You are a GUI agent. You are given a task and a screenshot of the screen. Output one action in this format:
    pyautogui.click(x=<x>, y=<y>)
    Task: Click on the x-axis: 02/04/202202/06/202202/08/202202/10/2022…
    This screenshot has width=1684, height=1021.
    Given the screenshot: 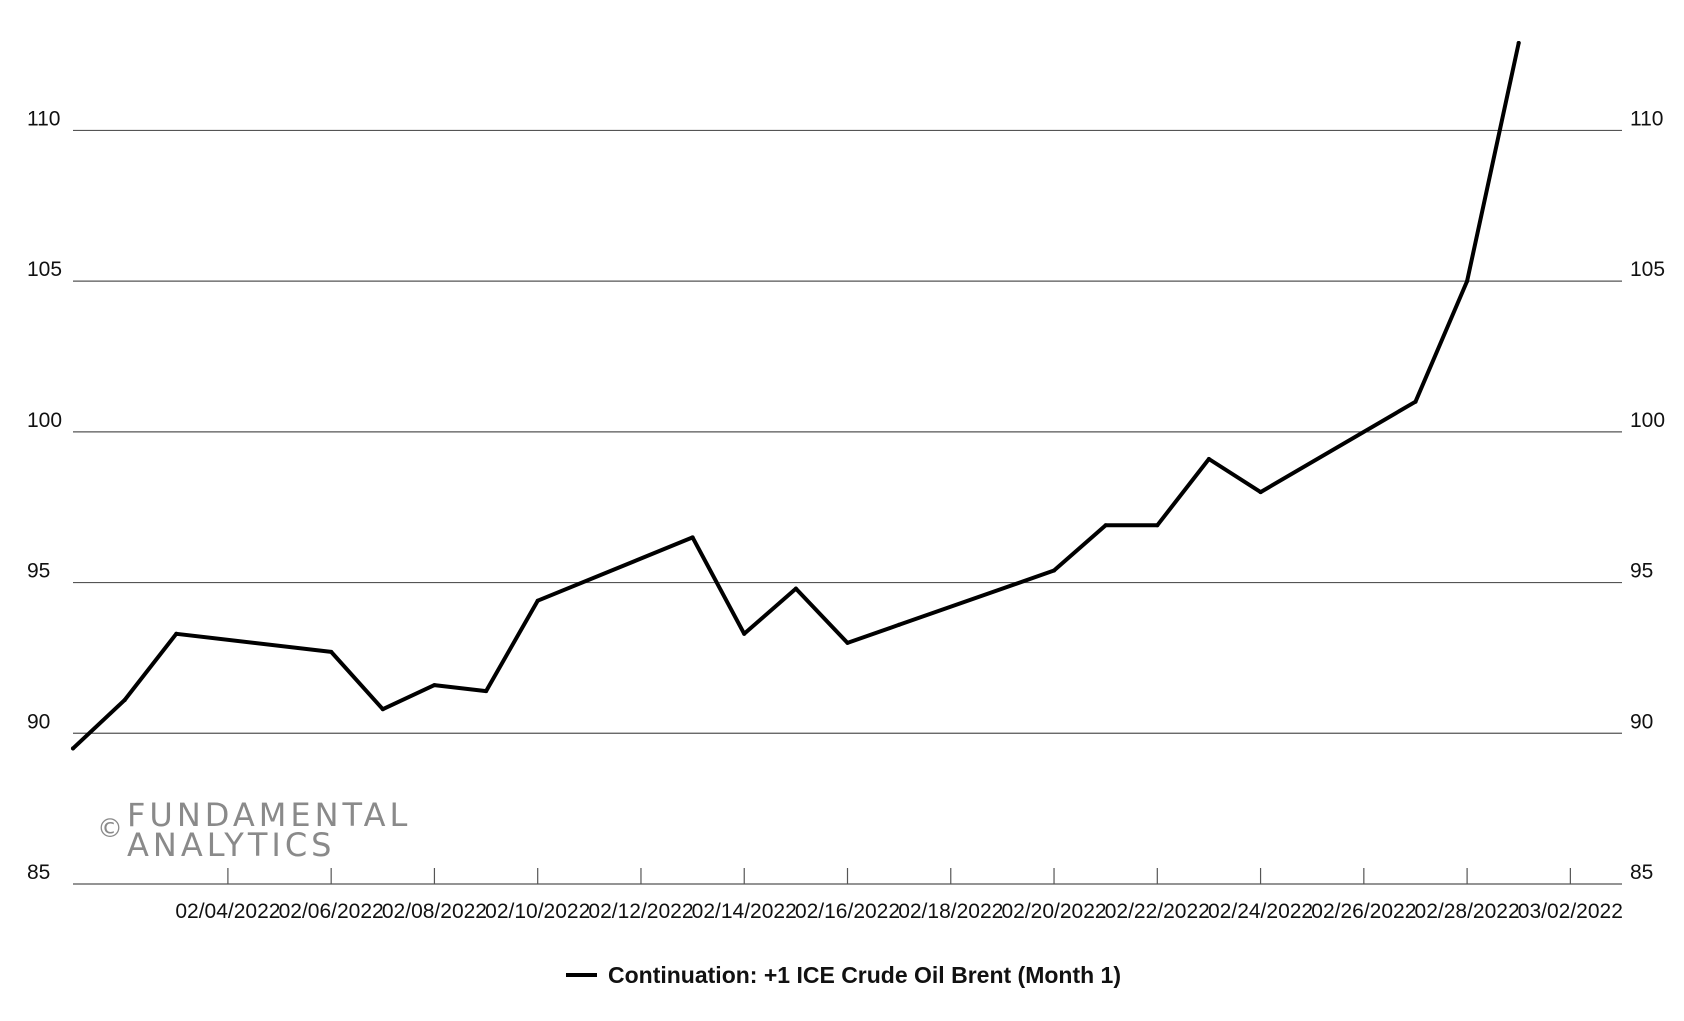 What is the action you would take?
    pyautogui.click(x=899, y=895)
    